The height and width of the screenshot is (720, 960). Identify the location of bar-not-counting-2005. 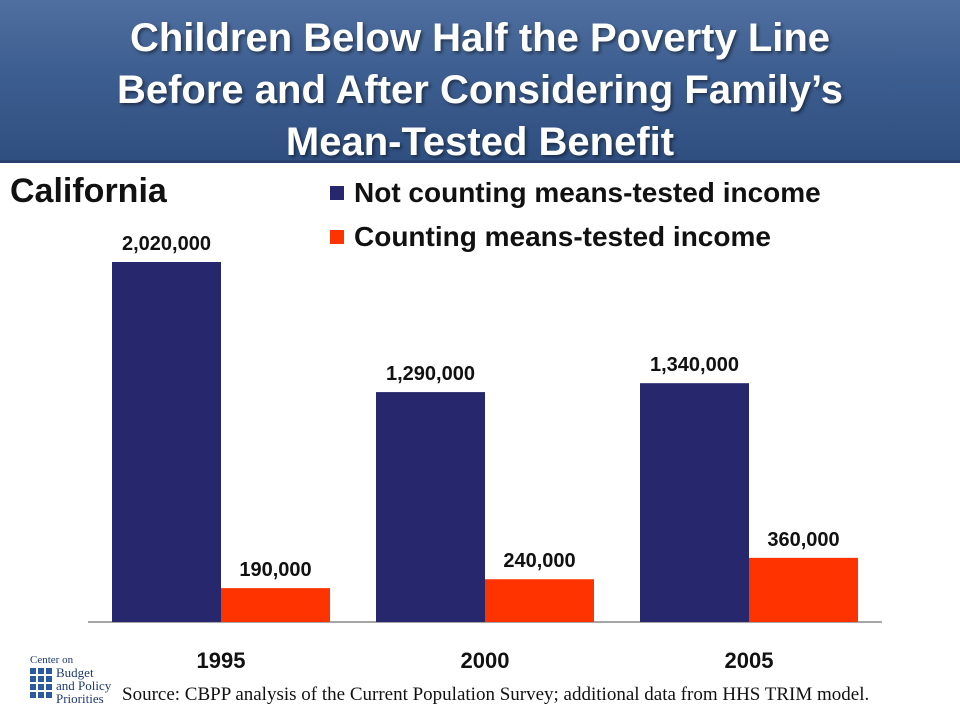
(694, 502).